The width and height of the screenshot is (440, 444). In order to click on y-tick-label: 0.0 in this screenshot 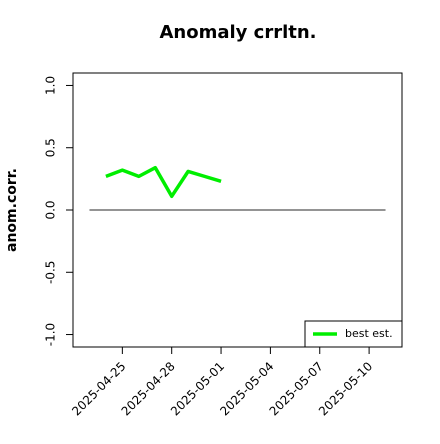, I will do `click(51, 209)`.